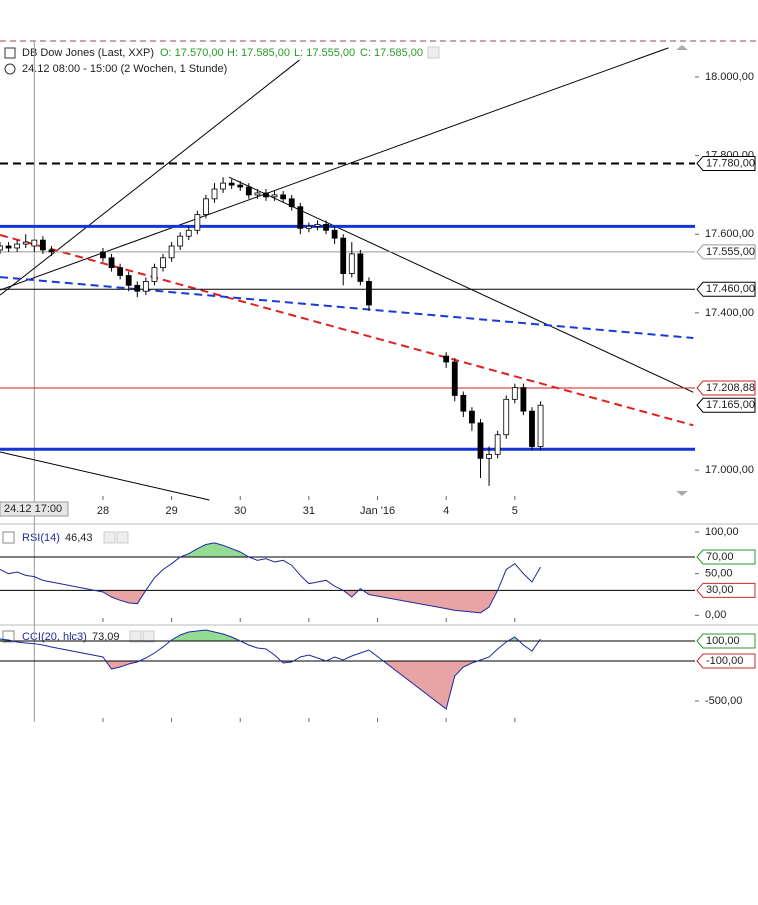  Describe the element at coordinates (729, 77) in the screenshot. I see `y-tick-label: 18.000,00` at that location.